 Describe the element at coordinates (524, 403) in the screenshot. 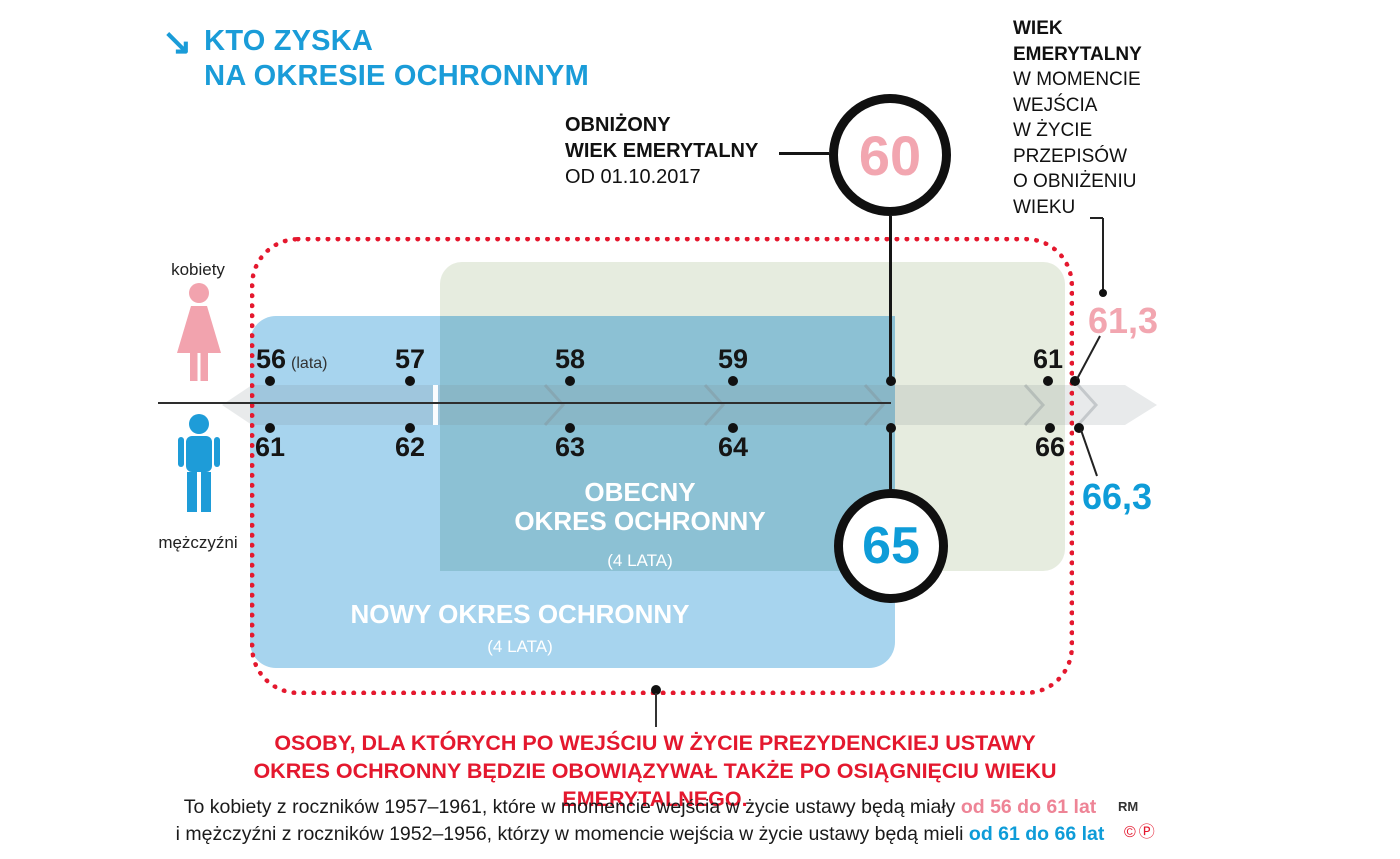

I see `axis-center-line` at that location.